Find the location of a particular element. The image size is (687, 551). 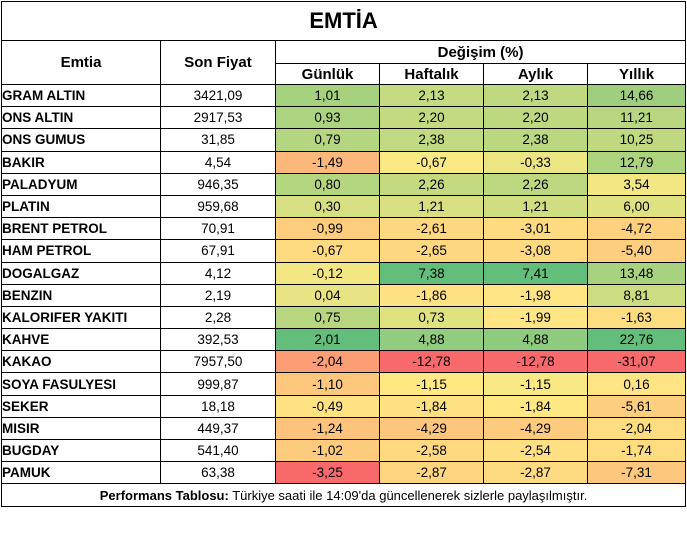

commodity-name: ONS ALTIN is located at coordinates (81, 118).